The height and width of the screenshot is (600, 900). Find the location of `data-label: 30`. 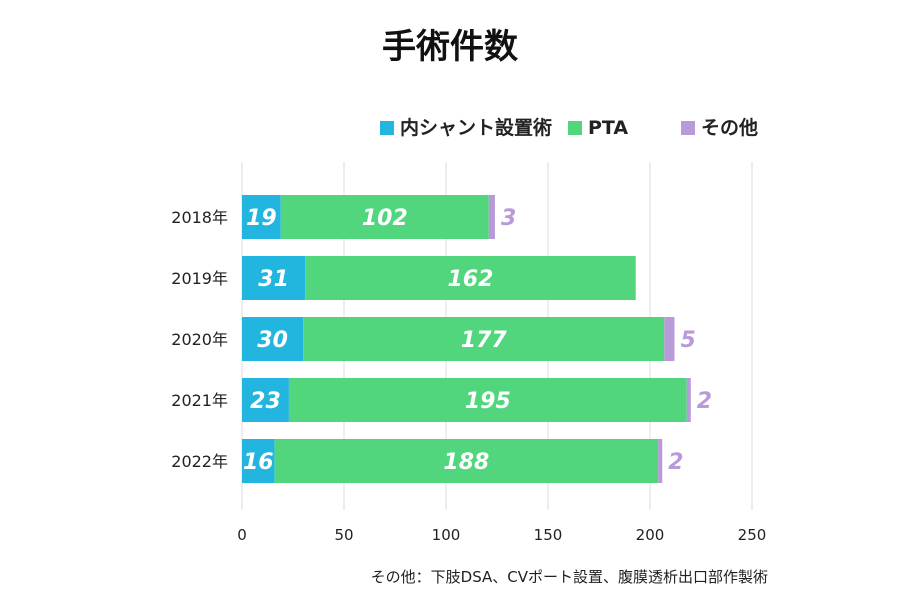

data-label: 30 is located at coordinates (272, 340).